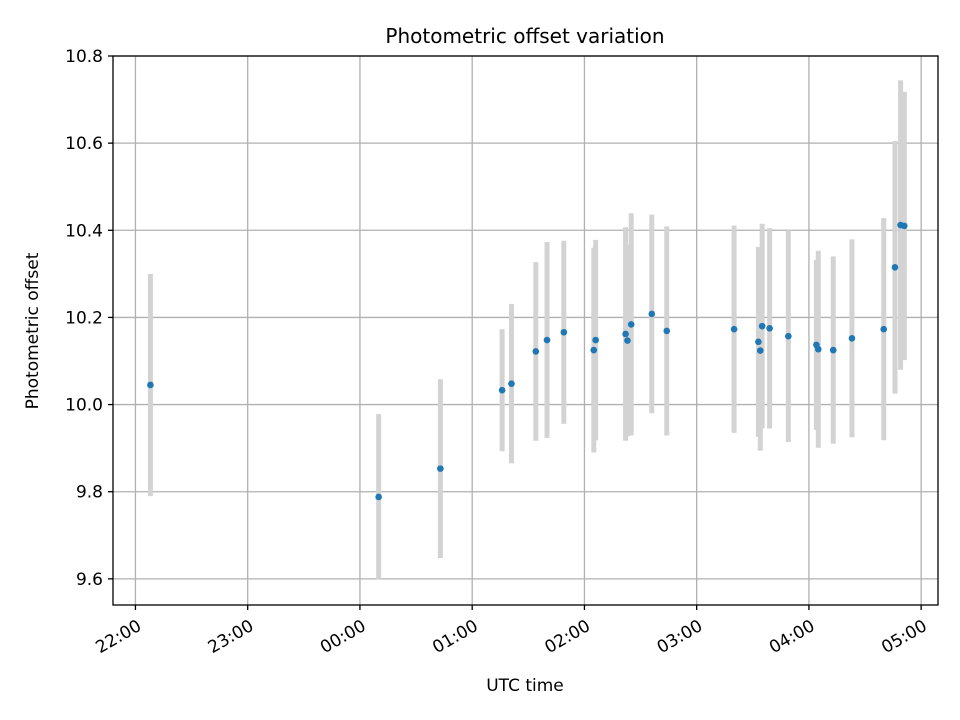 The width and height of the screenshot is (960, 720). I want to click on chart-title: Photometric offset variation, so click(524, 36).